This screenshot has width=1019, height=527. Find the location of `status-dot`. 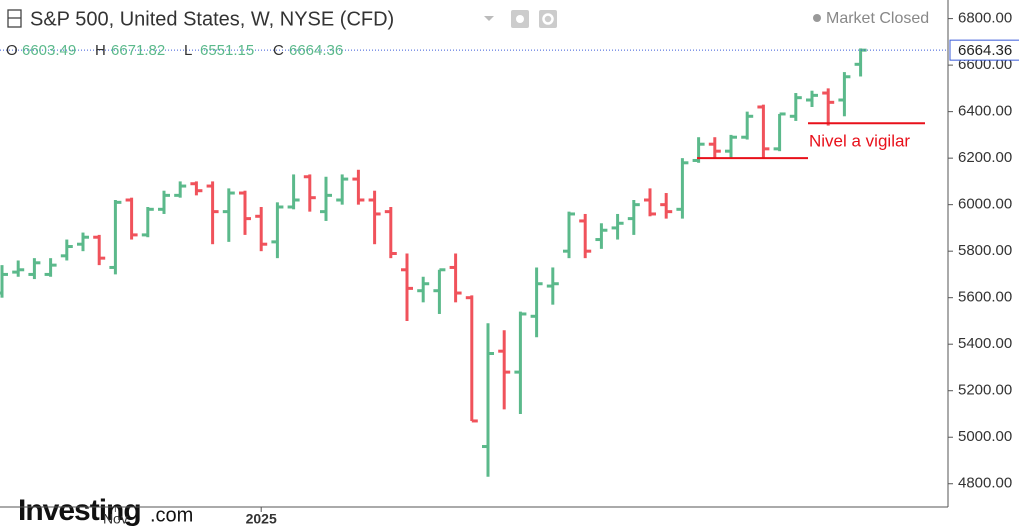

status-dot is located at coordinates (817, 18).